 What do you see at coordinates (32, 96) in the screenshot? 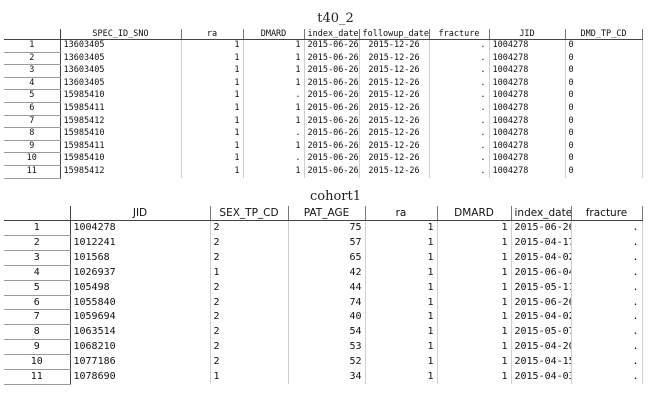
I see `row-number-cell: 5` at bounding box center [32, 96].